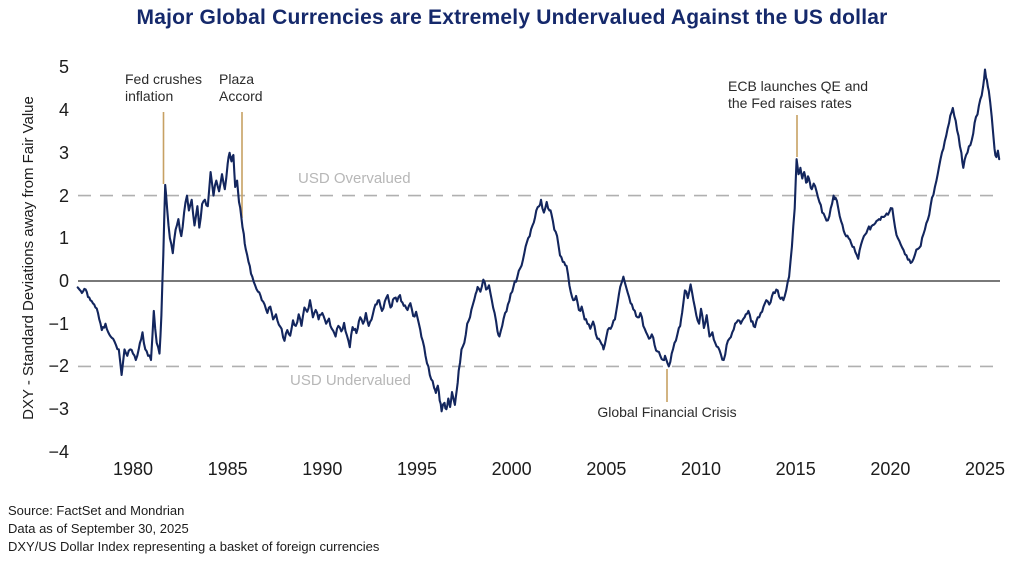 This screenshot has height=562, width=1024. What do you see at coordinates (58, 366) in the screenshot?
I see `y-tick-label: −2` at bounding box center [58, 366].